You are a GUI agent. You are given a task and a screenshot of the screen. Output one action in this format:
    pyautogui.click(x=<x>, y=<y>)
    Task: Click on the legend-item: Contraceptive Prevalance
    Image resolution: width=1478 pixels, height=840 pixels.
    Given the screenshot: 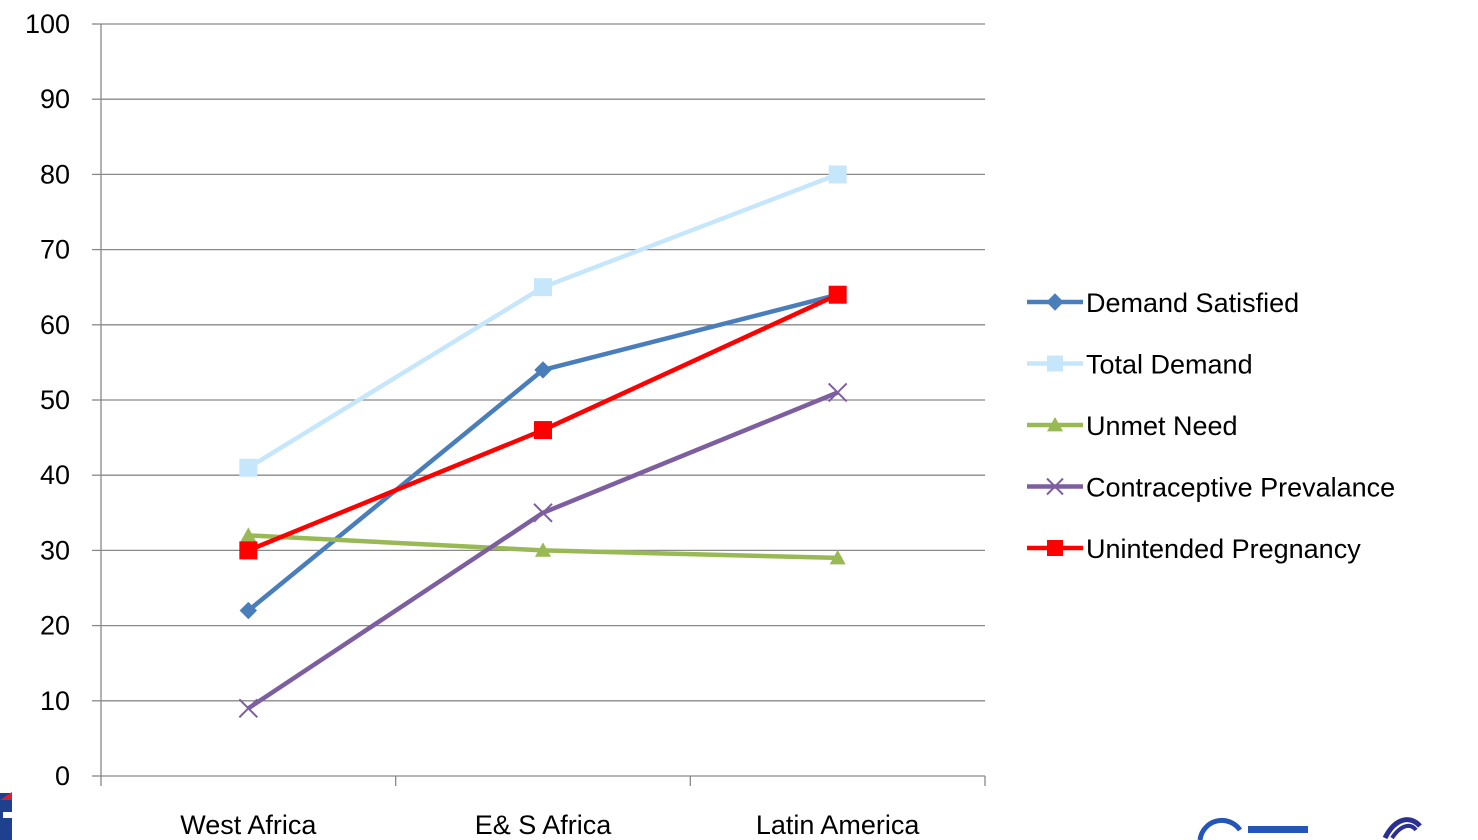 What is the action you would take?
    pyautogui.click(x=1211, y=488)
    